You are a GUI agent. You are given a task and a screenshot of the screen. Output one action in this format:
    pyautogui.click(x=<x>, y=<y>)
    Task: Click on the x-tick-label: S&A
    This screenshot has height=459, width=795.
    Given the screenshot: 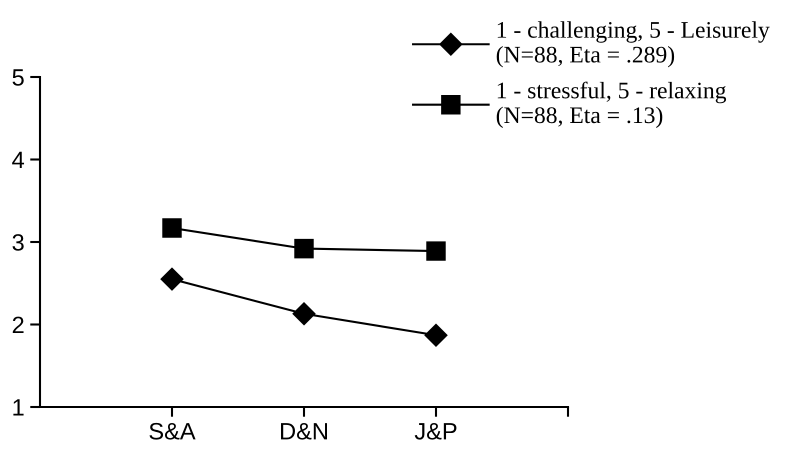 What is the action you would take?
    pyautogui.click(x=172, y=431)
    